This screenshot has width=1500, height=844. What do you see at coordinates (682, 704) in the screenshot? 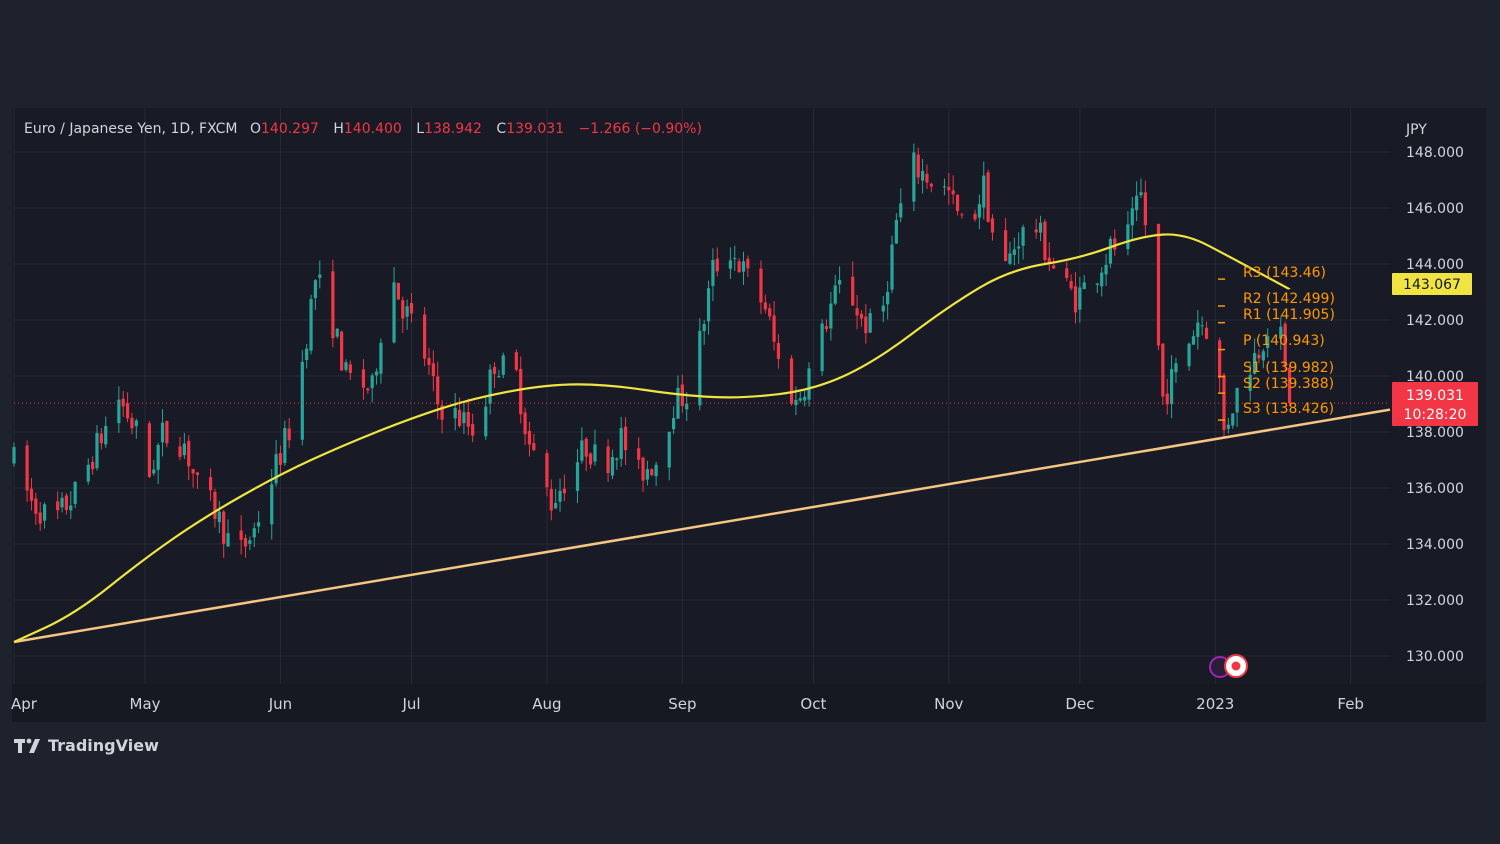
I see `x-tick-label: Sep` at bounding box center [682, 704].